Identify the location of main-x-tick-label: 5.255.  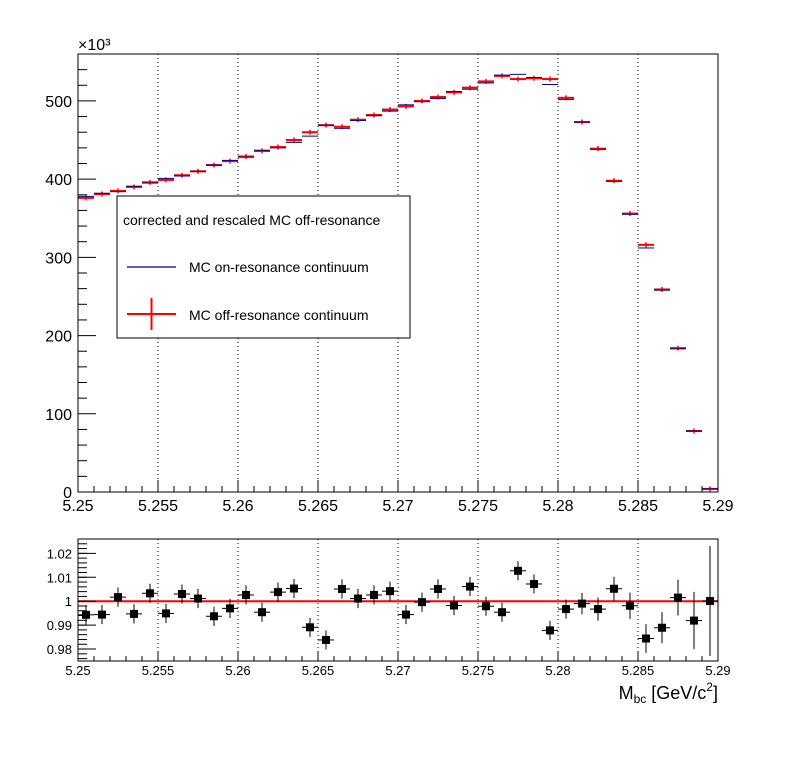
(158, 506).